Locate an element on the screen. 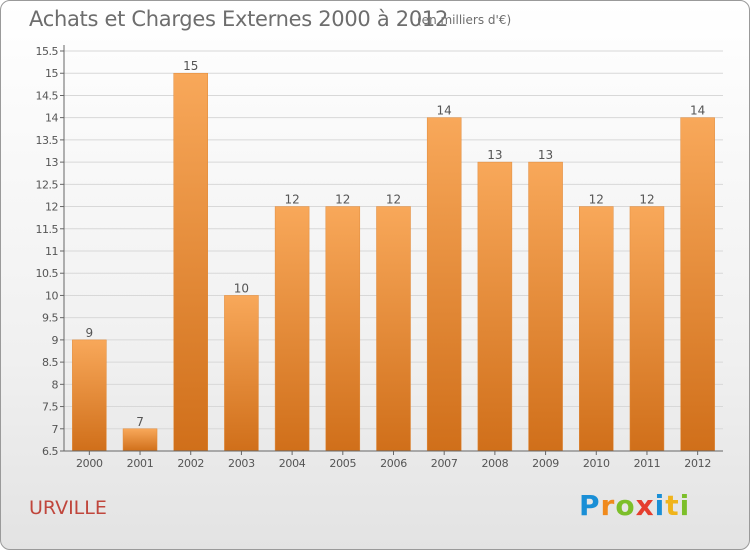 This screenshot has width=750, height=550. x-tick-label: 2009 is located at coordinates (545, 463).